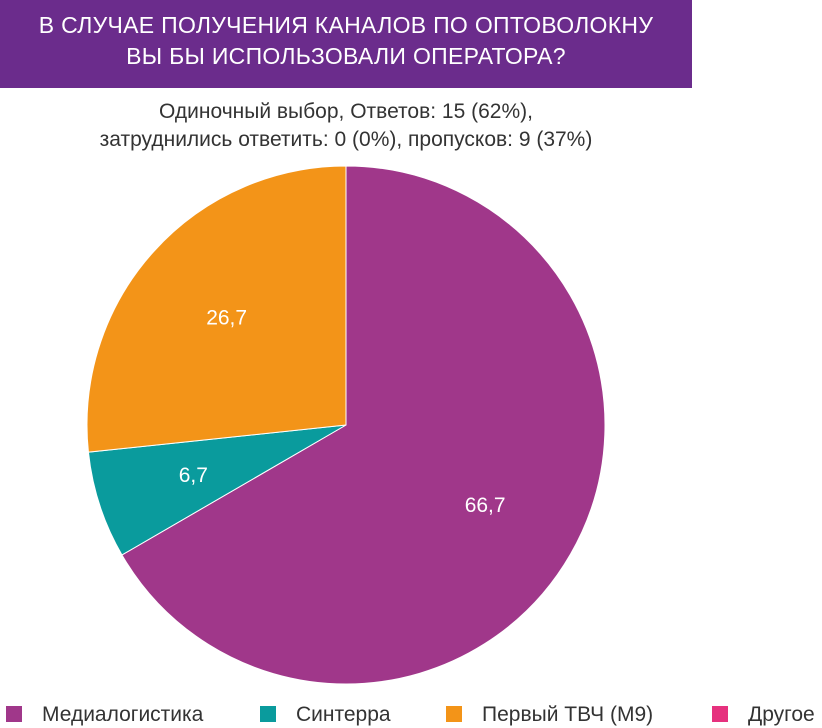  I want to click on legend-swatch-medialogistika, so click(14, 714).